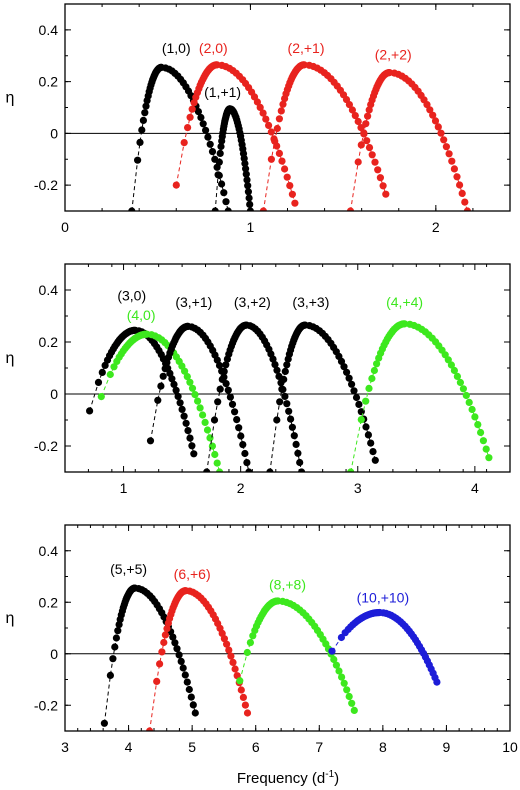  I want to click on x-tick-label: 7, so click(319, 747).